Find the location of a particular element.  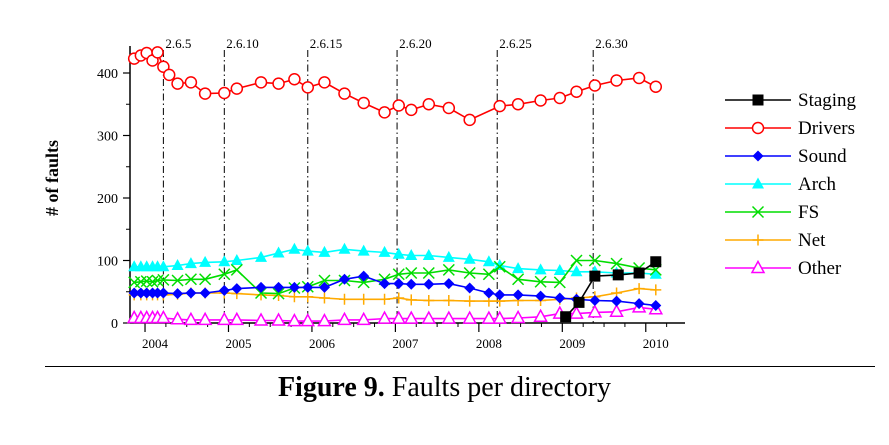

y-tick-label: 300 is located at coordinates (107, 137).